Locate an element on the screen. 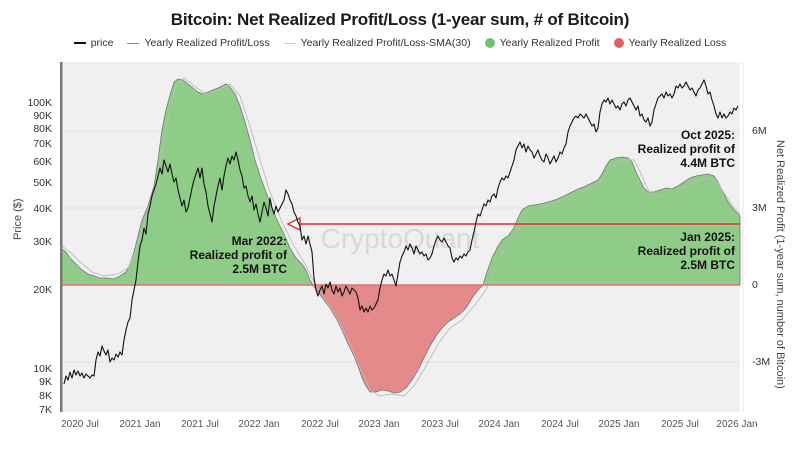 Image resolution: width=800 pixels, height=456 pixels. legend-label: Yearly Realized Profit is located at coordinates (549, 43).